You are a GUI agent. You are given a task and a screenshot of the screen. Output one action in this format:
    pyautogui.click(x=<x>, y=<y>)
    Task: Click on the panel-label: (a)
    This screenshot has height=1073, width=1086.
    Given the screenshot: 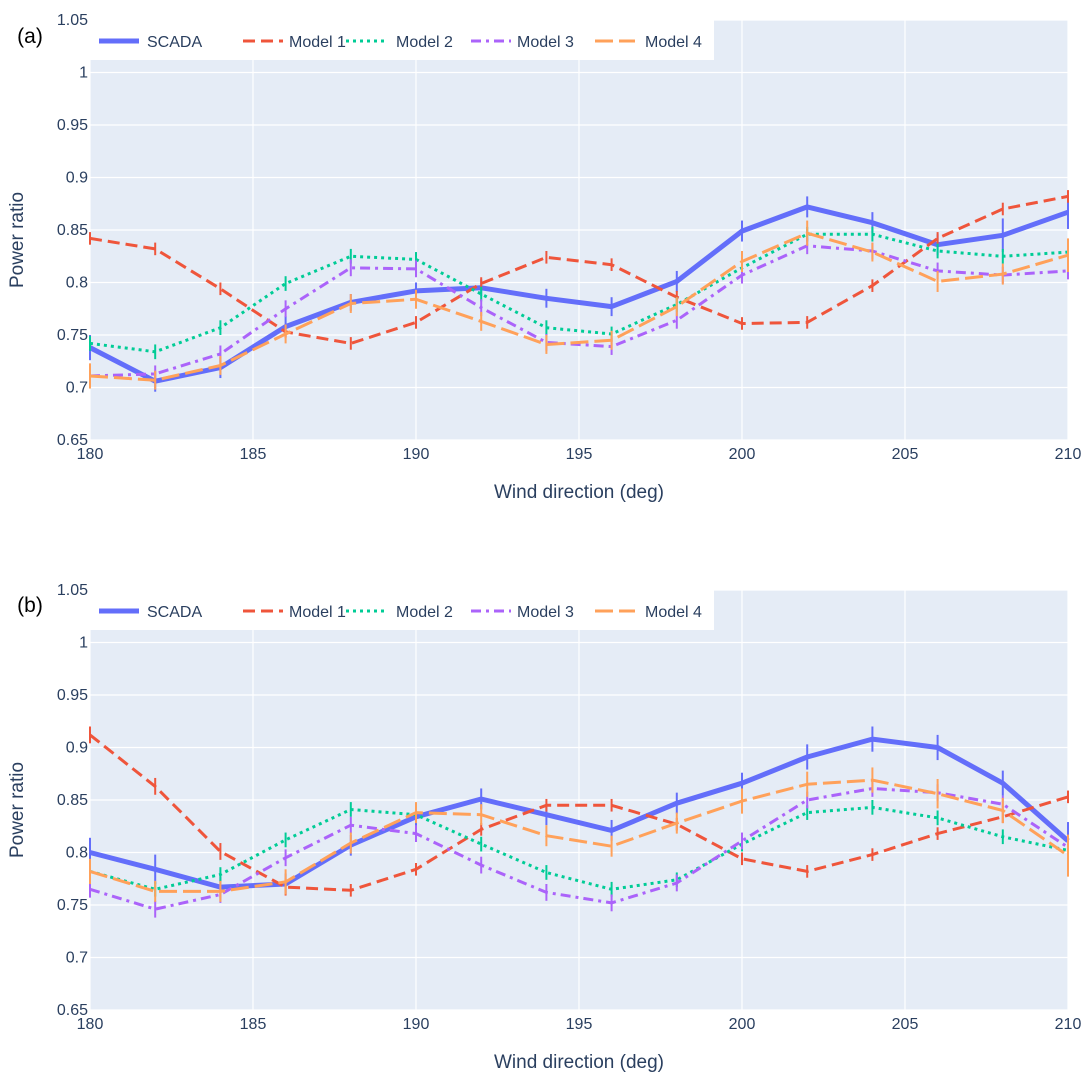 What is the action you would take?
    pyautogui.click(x=30, y=36)
    